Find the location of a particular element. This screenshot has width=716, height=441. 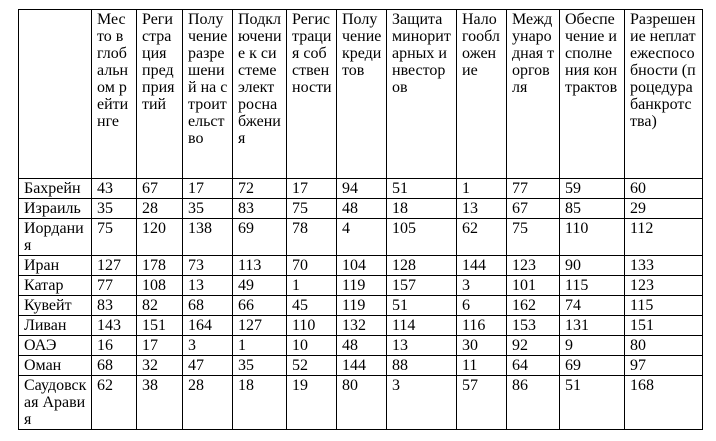

table-row-oman: Оман 68 32 47 35 52 144 88 11 64 69 97 is located at coordinates (360, 365).